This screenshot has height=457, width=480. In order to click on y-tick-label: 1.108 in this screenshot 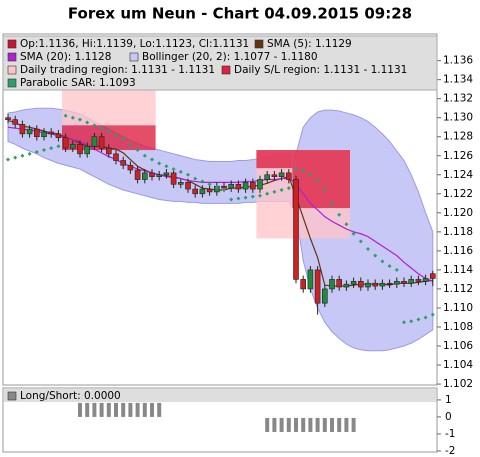, I will do `click(458, 327)`.